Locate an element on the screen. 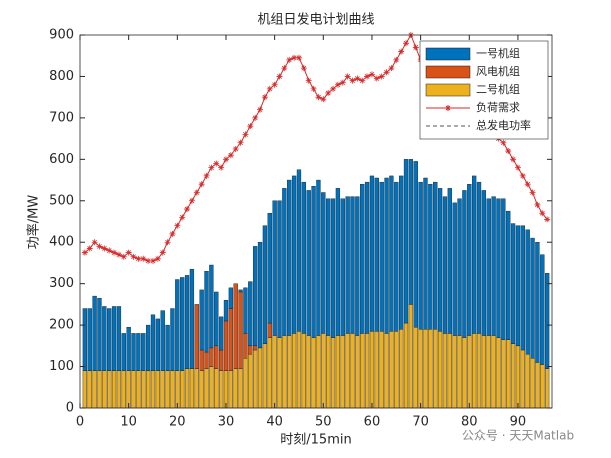 The image size is (611, 458). y-tick-label: 300 is located at coordinates (61, 283).